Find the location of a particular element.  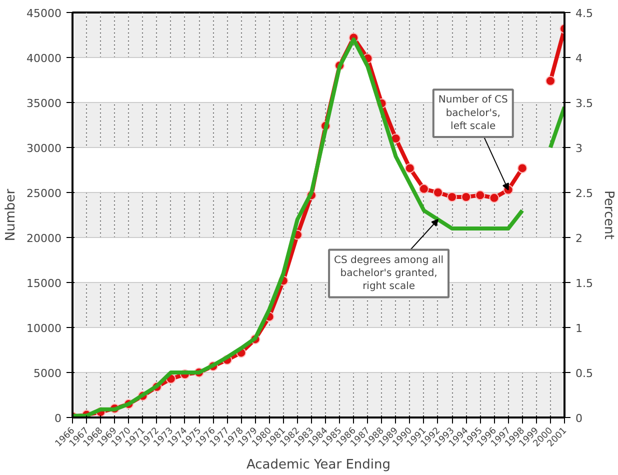

annotation: CS degrees among all bachelor's granted, right scale is located at coordinates (389, 273).